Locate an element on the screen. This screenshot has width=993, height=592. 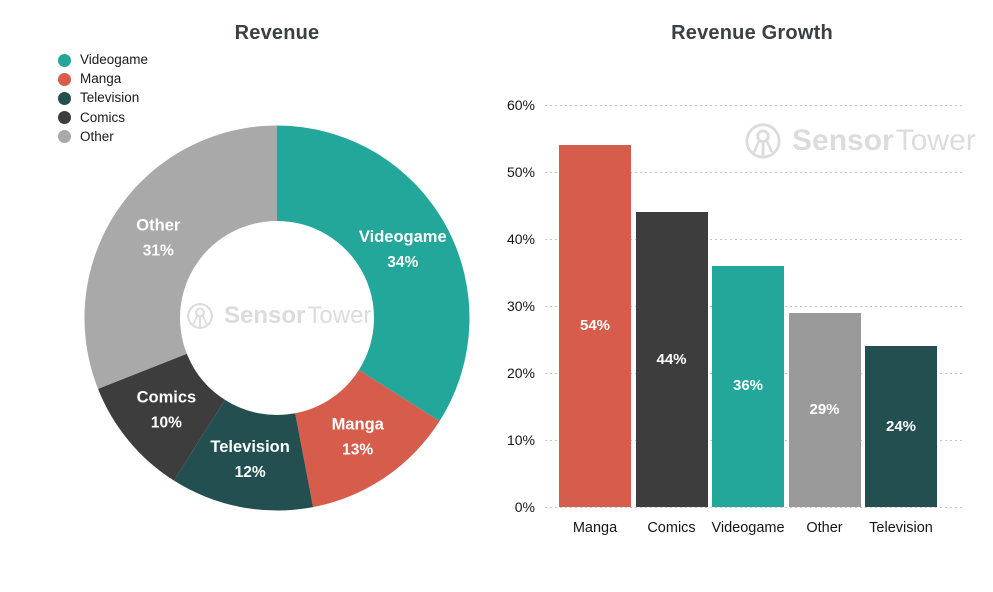
gridline-50pct is located at coordinates (753, 172).